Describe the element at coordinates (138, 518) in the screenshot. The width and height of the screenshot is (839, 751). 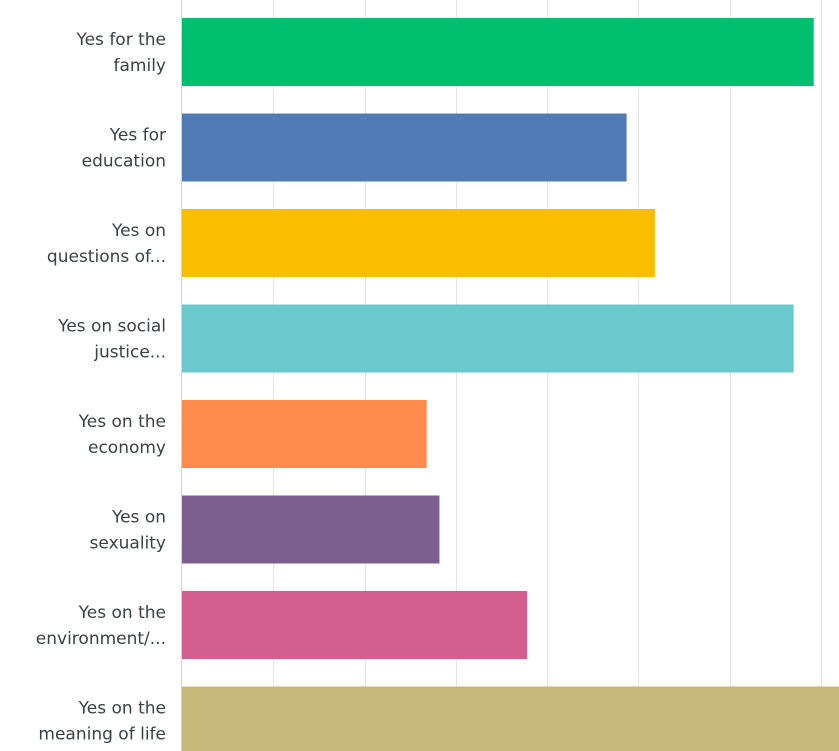
I see `category-label-6-line-1: Yes on` at that location.